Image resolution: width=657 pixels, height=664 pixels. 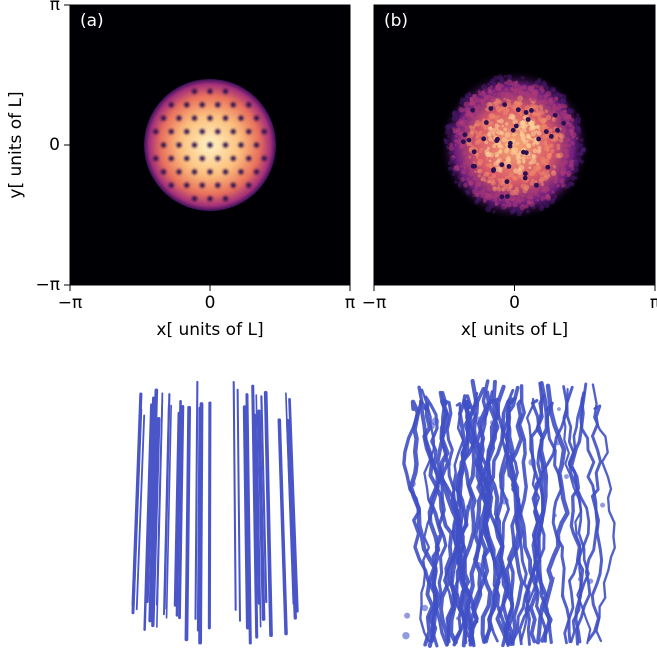 I want to click on vortex-lines-straight, so click(x=215, y=512).